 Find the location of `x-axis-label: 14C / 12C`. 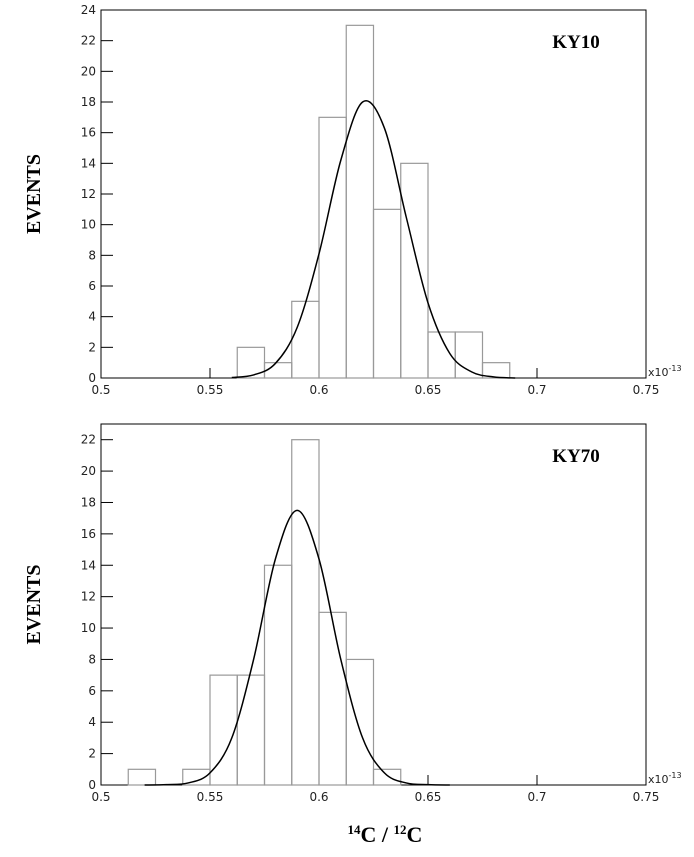

x-axis-label: 14C / 12C is located at coordinates (385, 834).